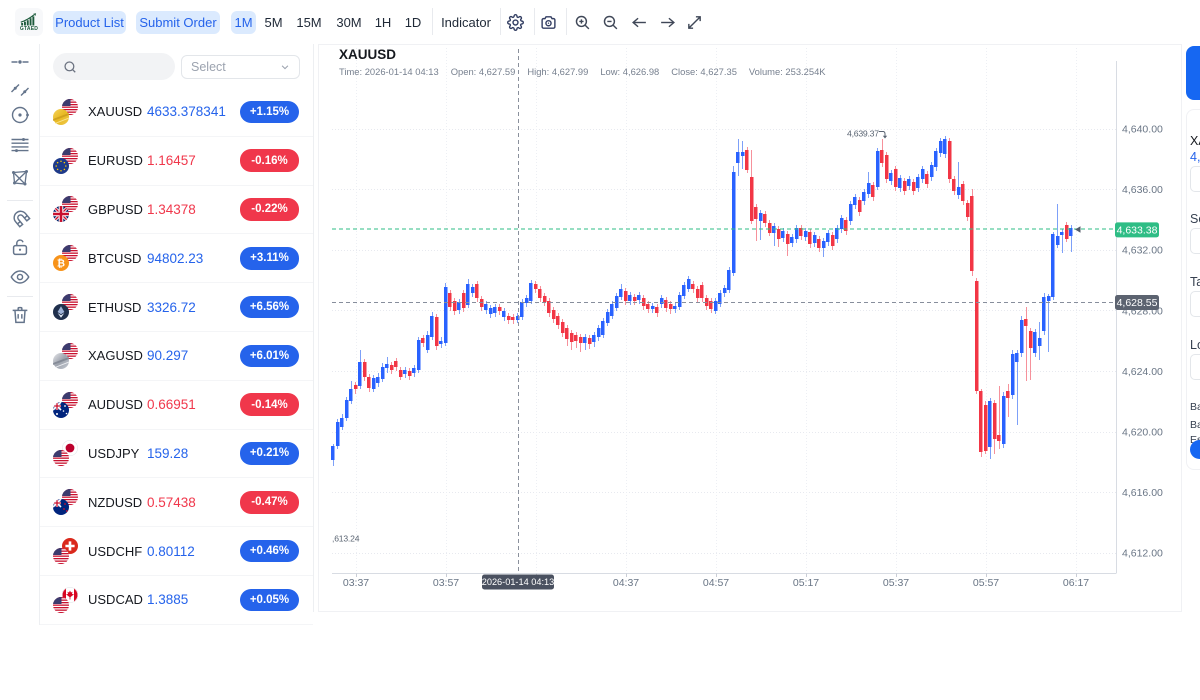  I want to click on svg-text: 05:57, so click(986, 583).